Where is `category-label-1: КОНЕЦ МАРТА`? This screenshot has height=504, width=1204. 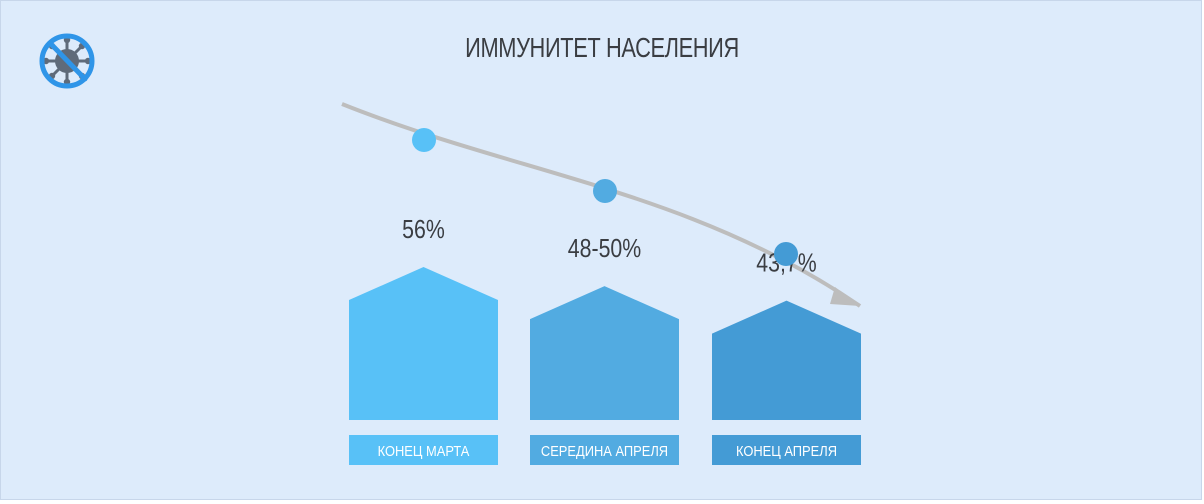
category-label-1: КОНЕЦ МАРТА is located at coordinates (424, 450).